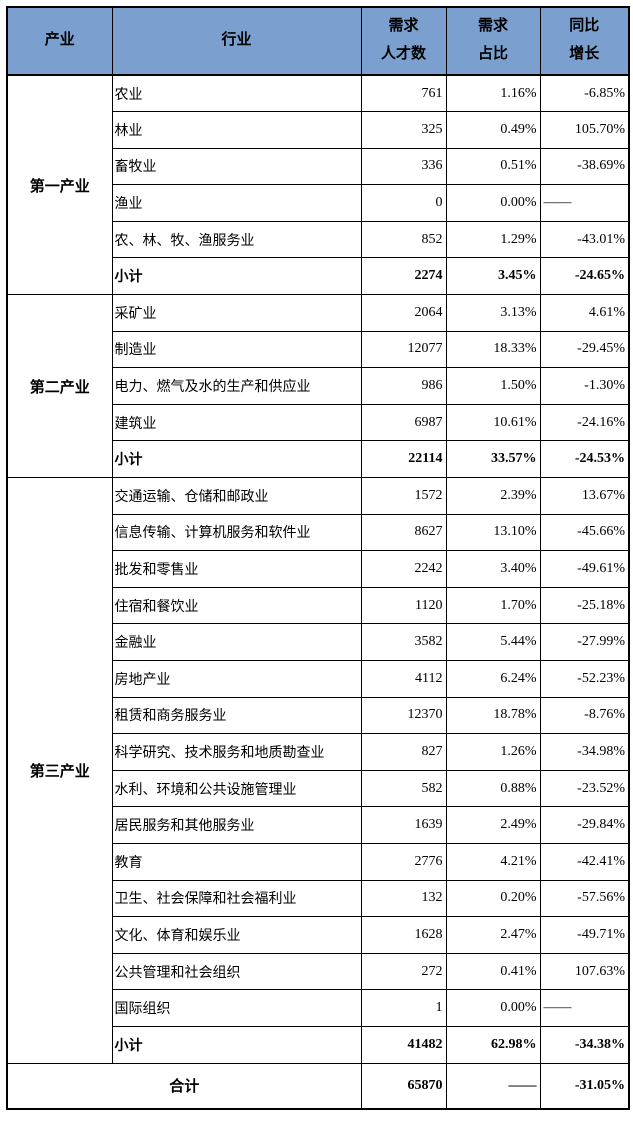 The height and width of the screenshot is (1124, 633). Describe the element at coordinates (493, 276) in the screenshot. I see `cell-demand-share: 3.45%` at that location.